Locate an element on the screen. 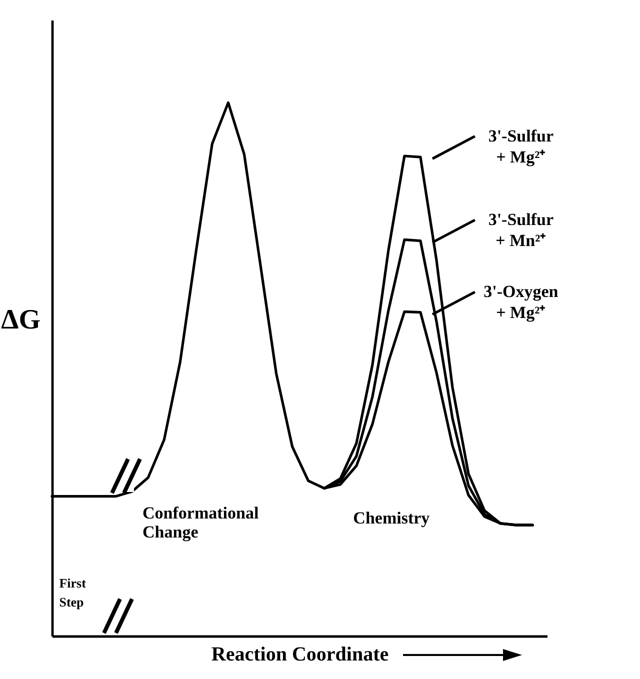  annotation: Conformational Change is located at coordinates (200, 522).